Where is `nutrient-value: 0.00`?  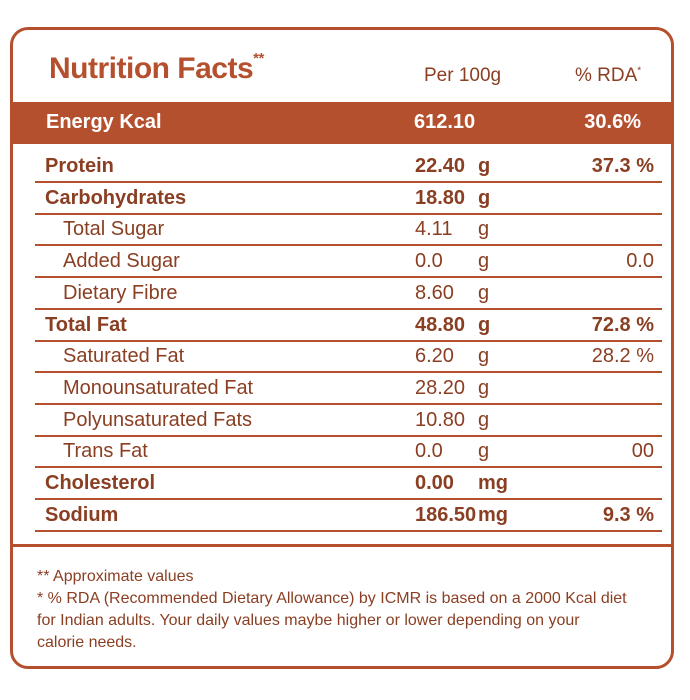 nutrient-value: 0.00 is located at coordinates (434, 483).